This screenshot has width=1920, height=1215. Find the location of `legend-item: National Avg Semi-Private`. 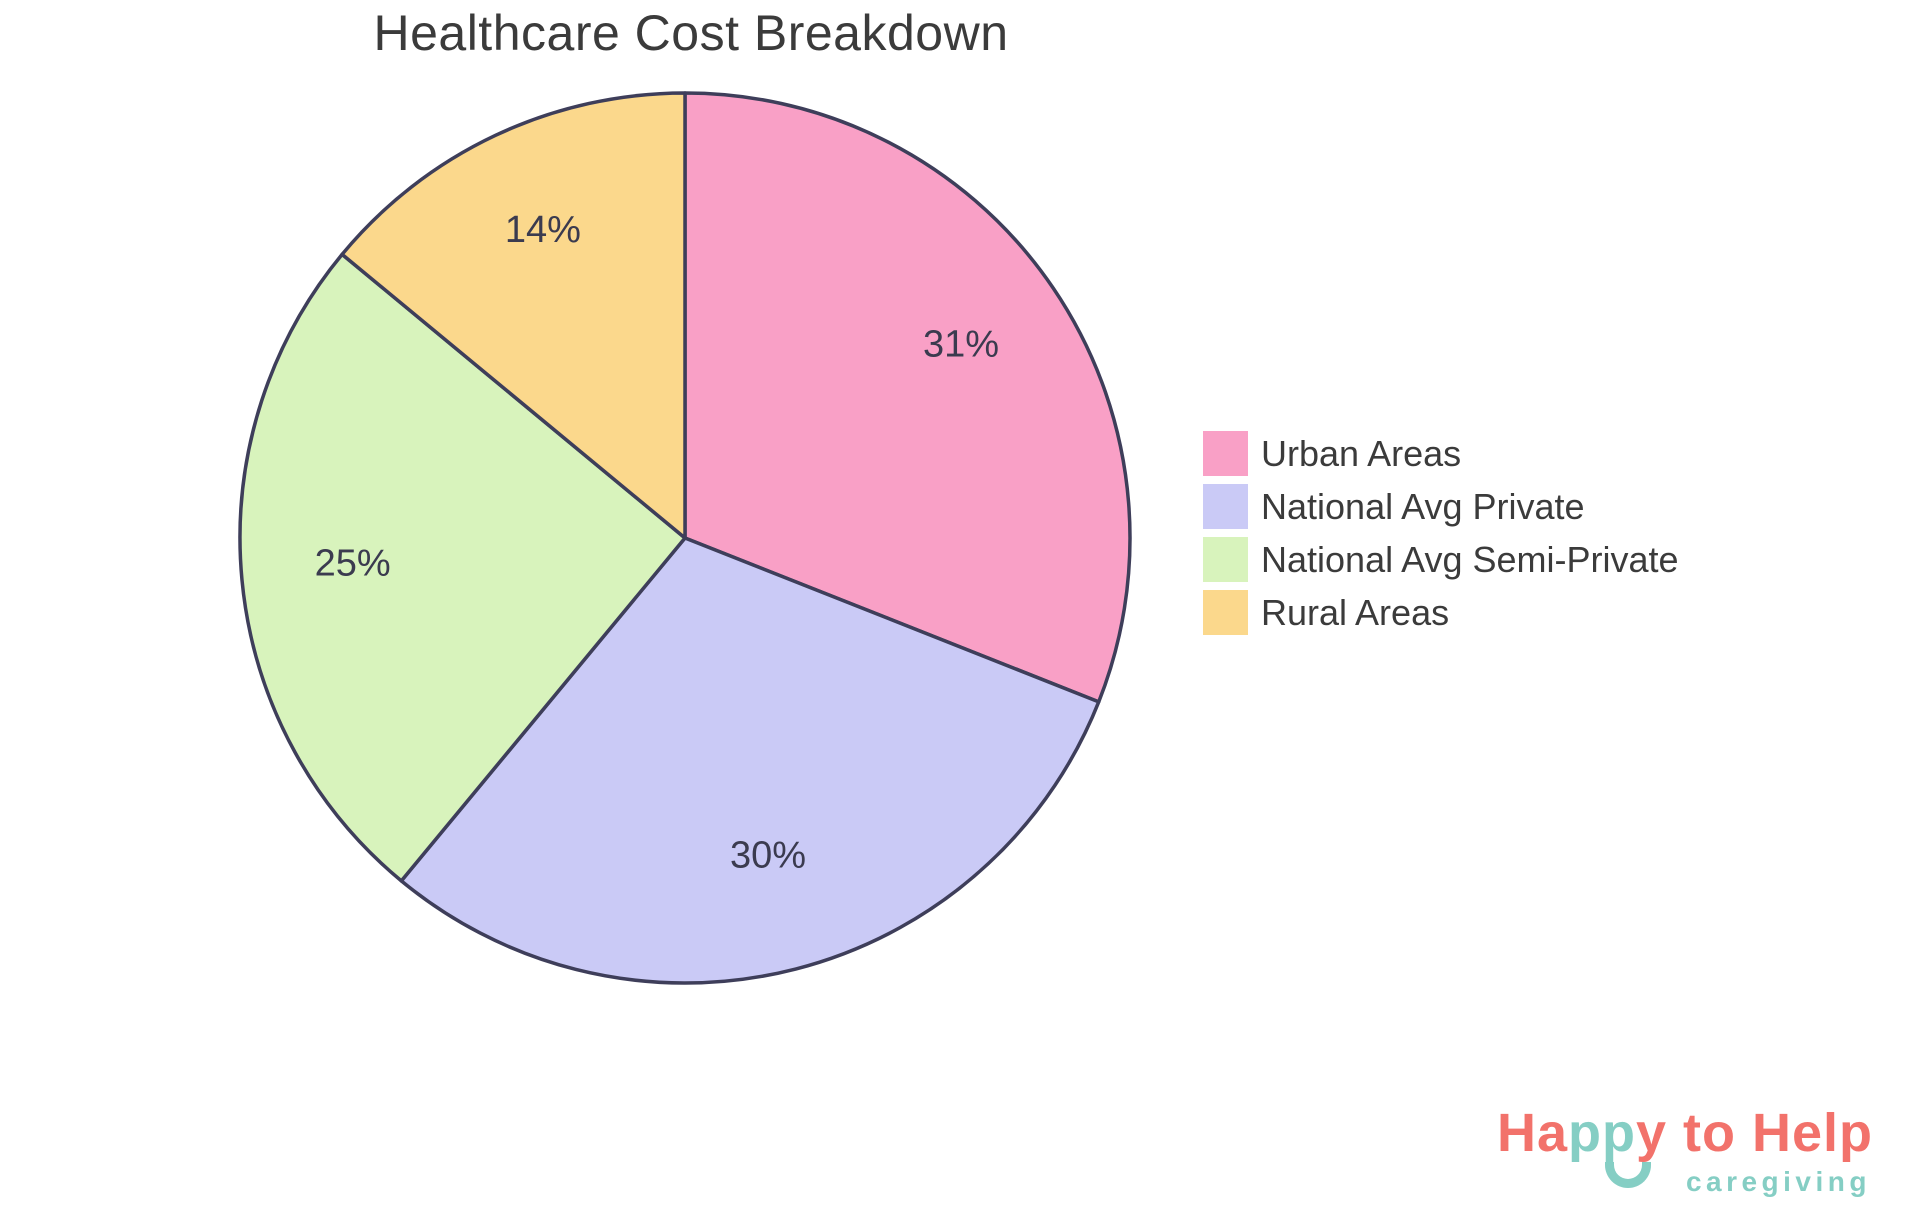

legend-item: National Avg Semi-Private is located at coordinates (1441, 559).